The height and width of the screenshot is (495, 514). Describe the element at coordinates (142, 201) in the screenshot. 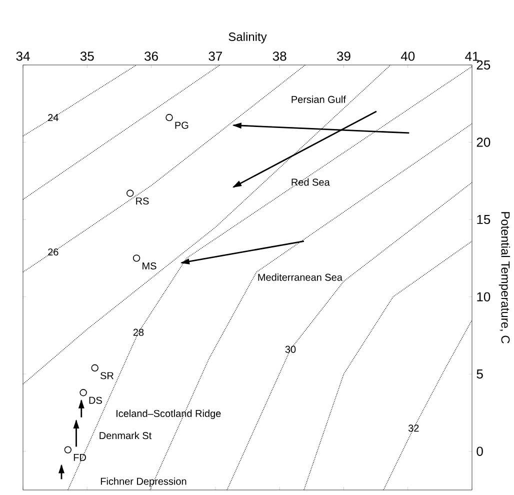

I see `annotation: RS` at that location.